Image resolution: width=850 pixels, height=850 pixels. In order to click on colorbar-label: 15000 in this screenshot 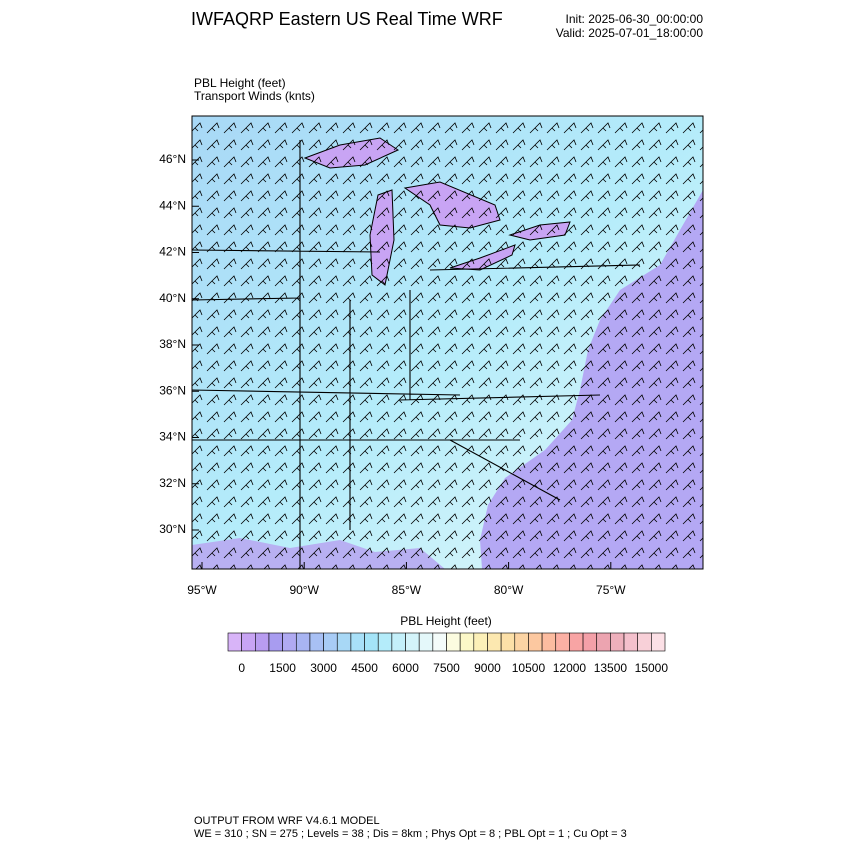, I will do `click(652, 668)`.